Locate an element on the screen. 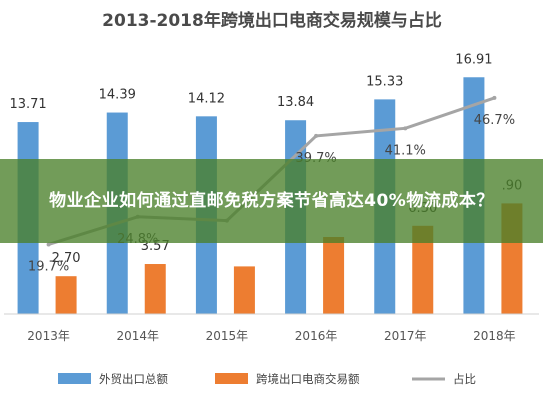 The width and height of the screenshot is (543, 408). x-tick-label: 2018年 is located at coordinates (494, 336).